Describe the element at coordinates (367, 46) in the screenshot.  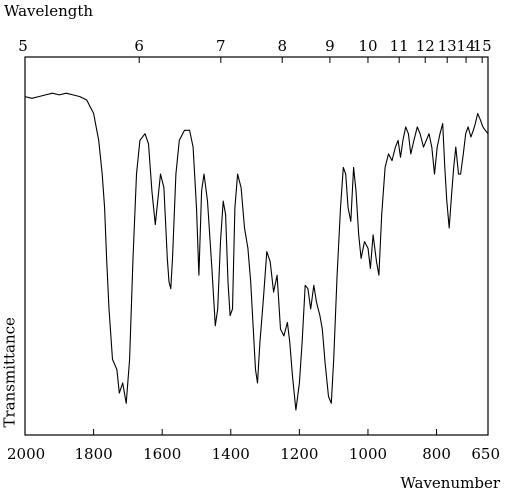
I see `top-tick-label: 10` at that location.